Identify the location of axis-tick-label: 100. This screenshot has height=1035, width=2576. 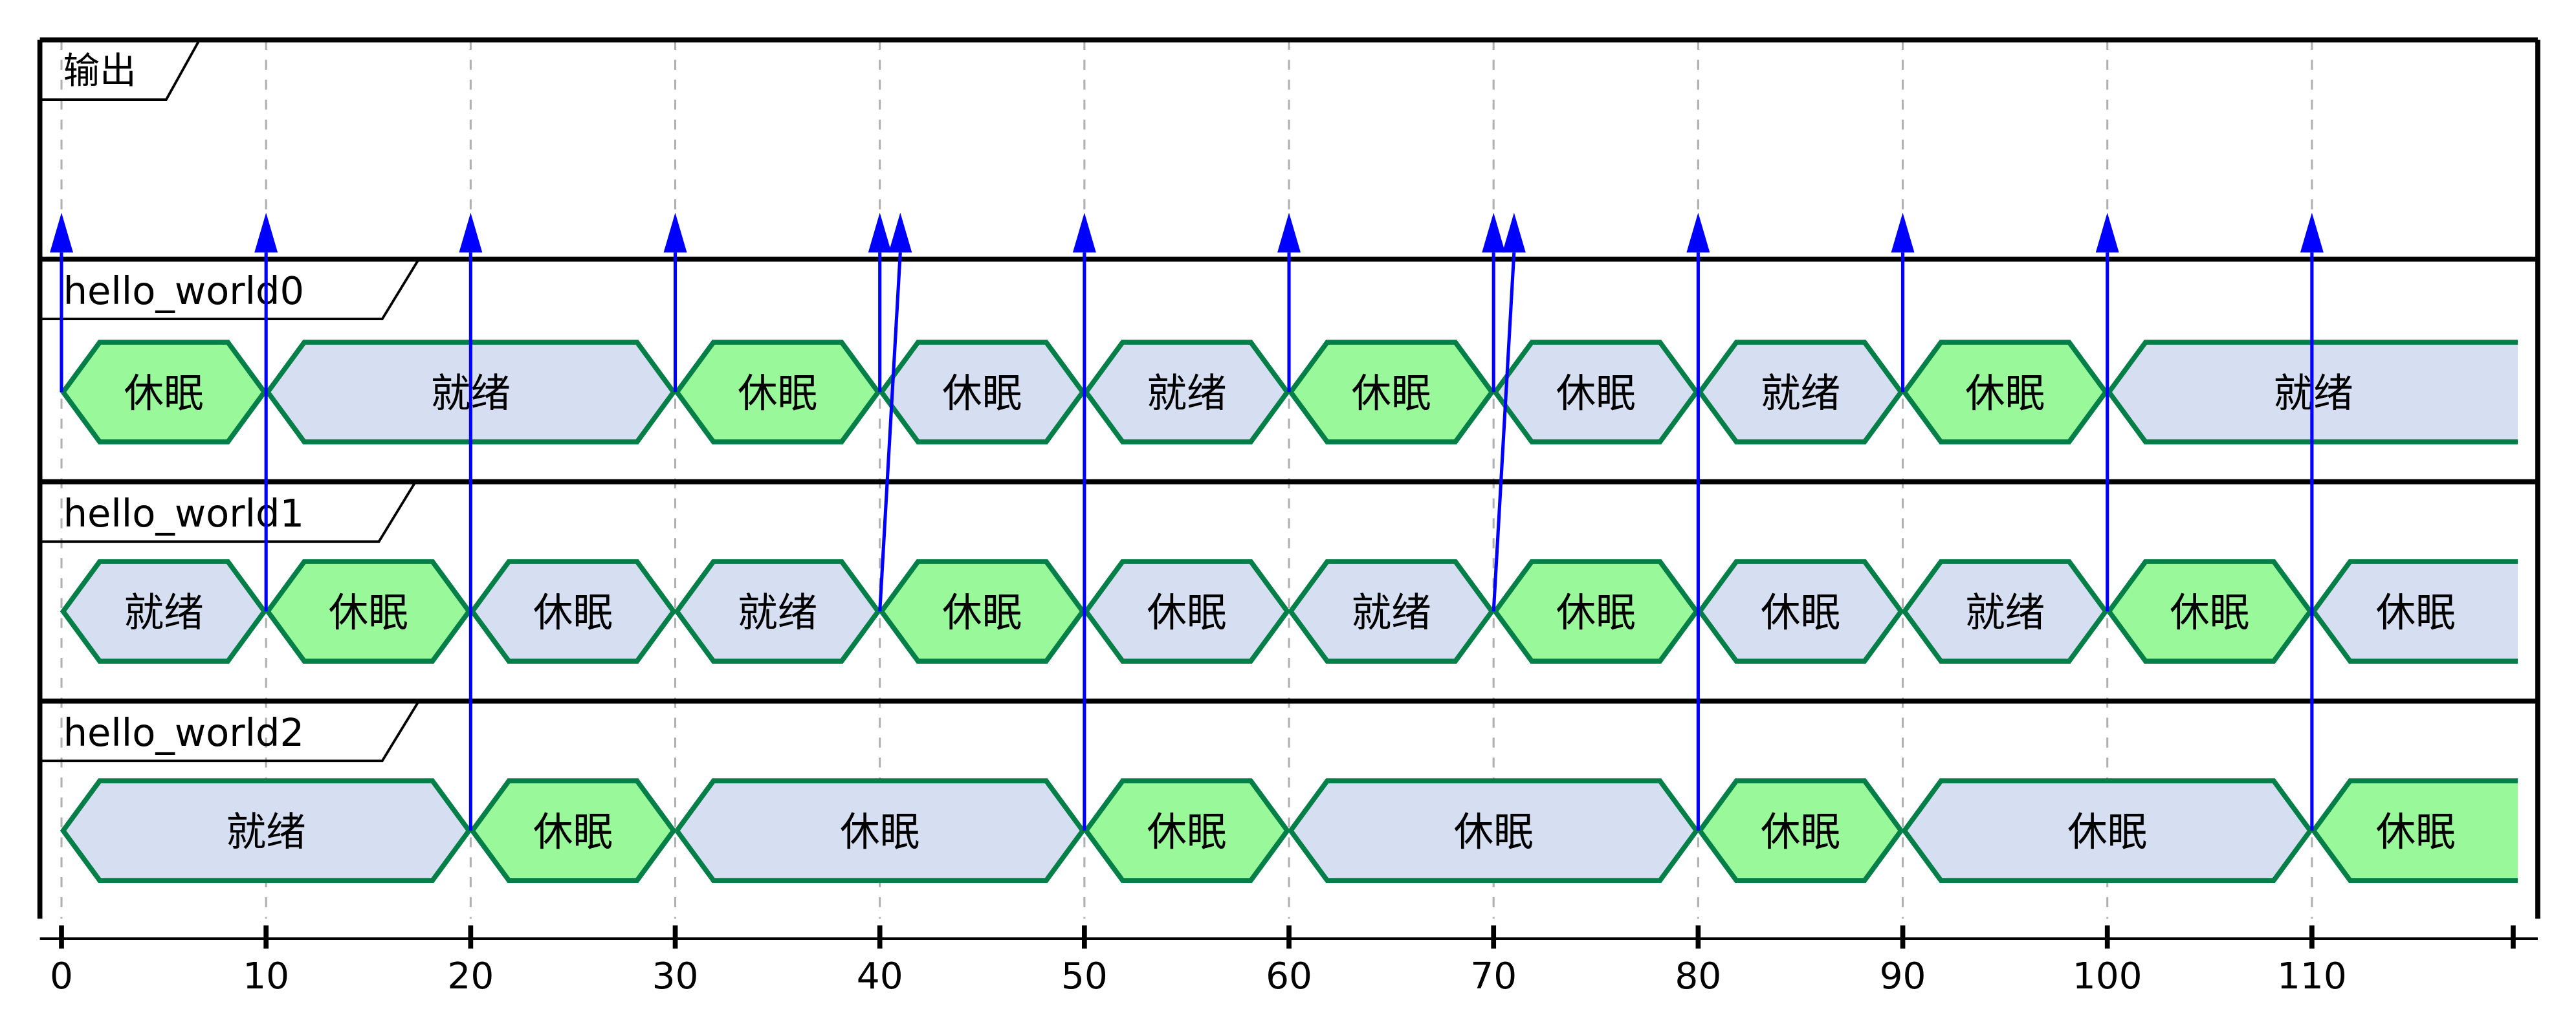
(2107, 976).